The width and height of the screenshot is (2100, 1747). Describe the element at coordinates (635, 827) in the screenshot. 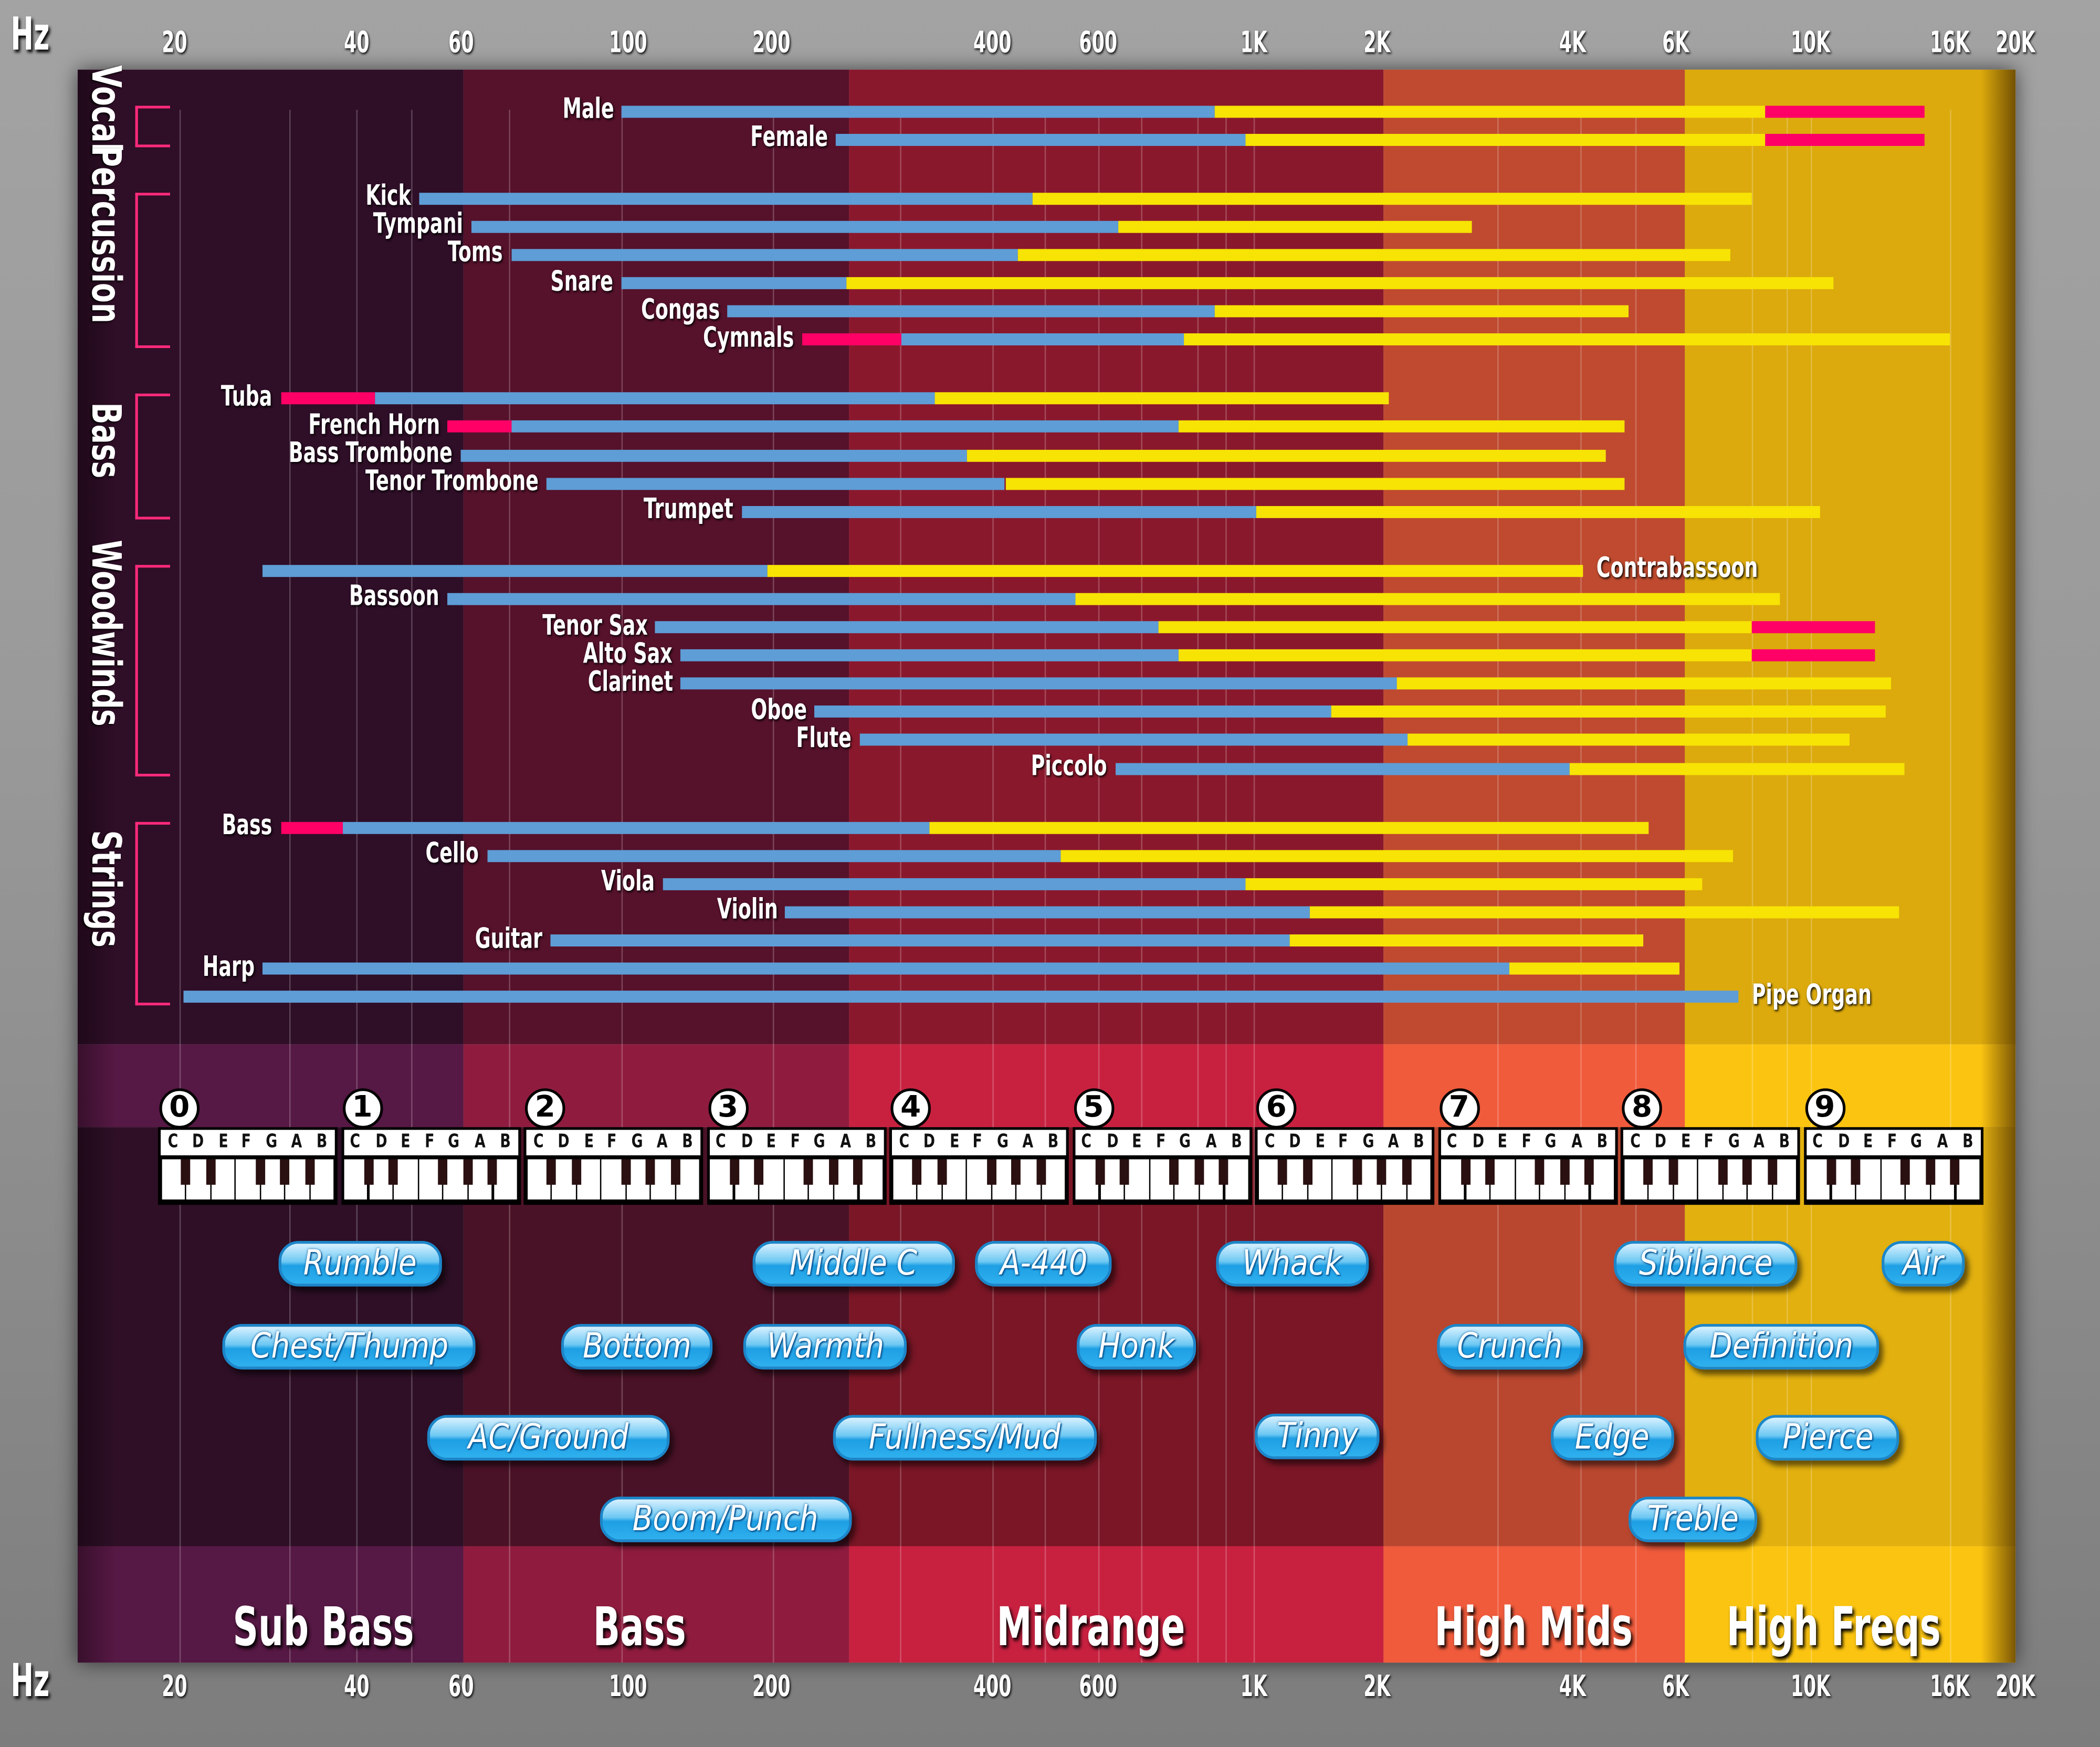

I see `bar-segment-blue` at that location.